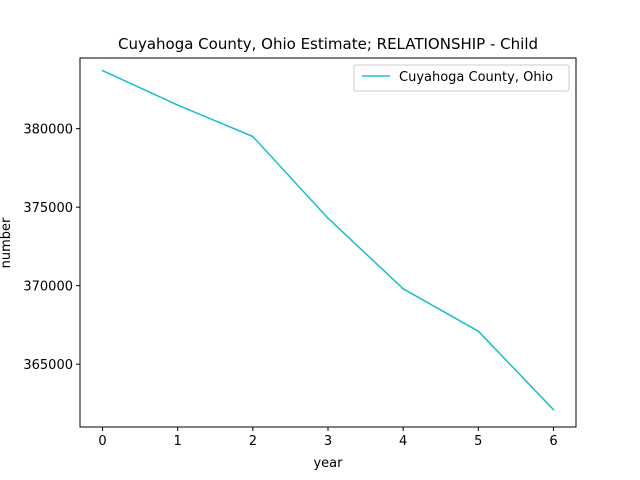  I want to click on y-axis: 365000 370000 375000 380000, so click(51, 248).